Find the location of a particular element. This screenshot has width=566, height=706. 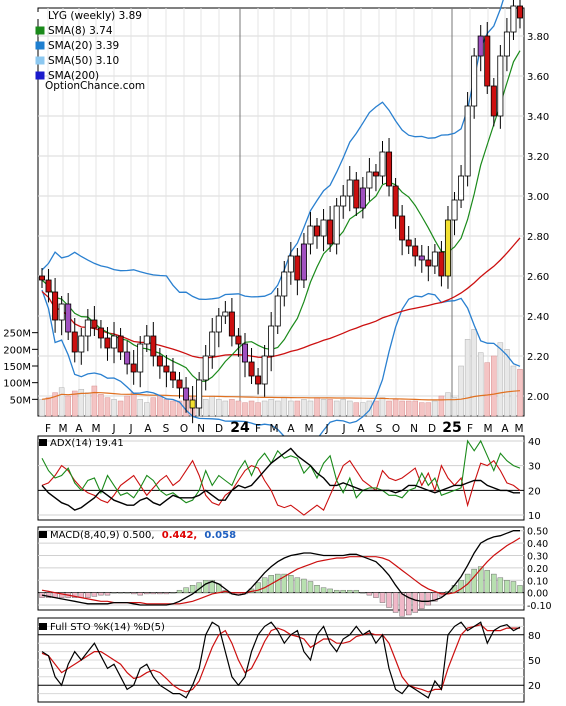

legend-swatch is located at coordinates (40, 30).